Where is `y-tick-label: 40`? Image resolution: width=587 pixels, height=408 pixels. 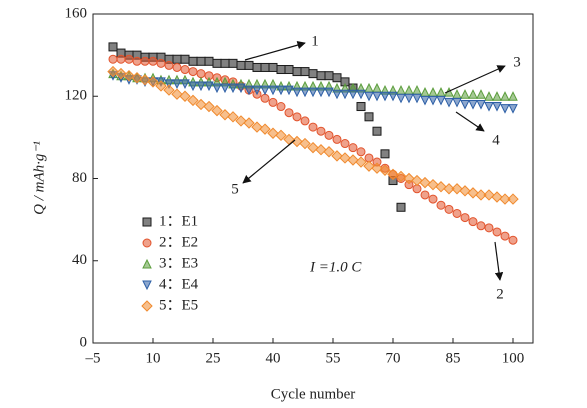 y-tick-label: 40 is located at coordinates (79, 260).